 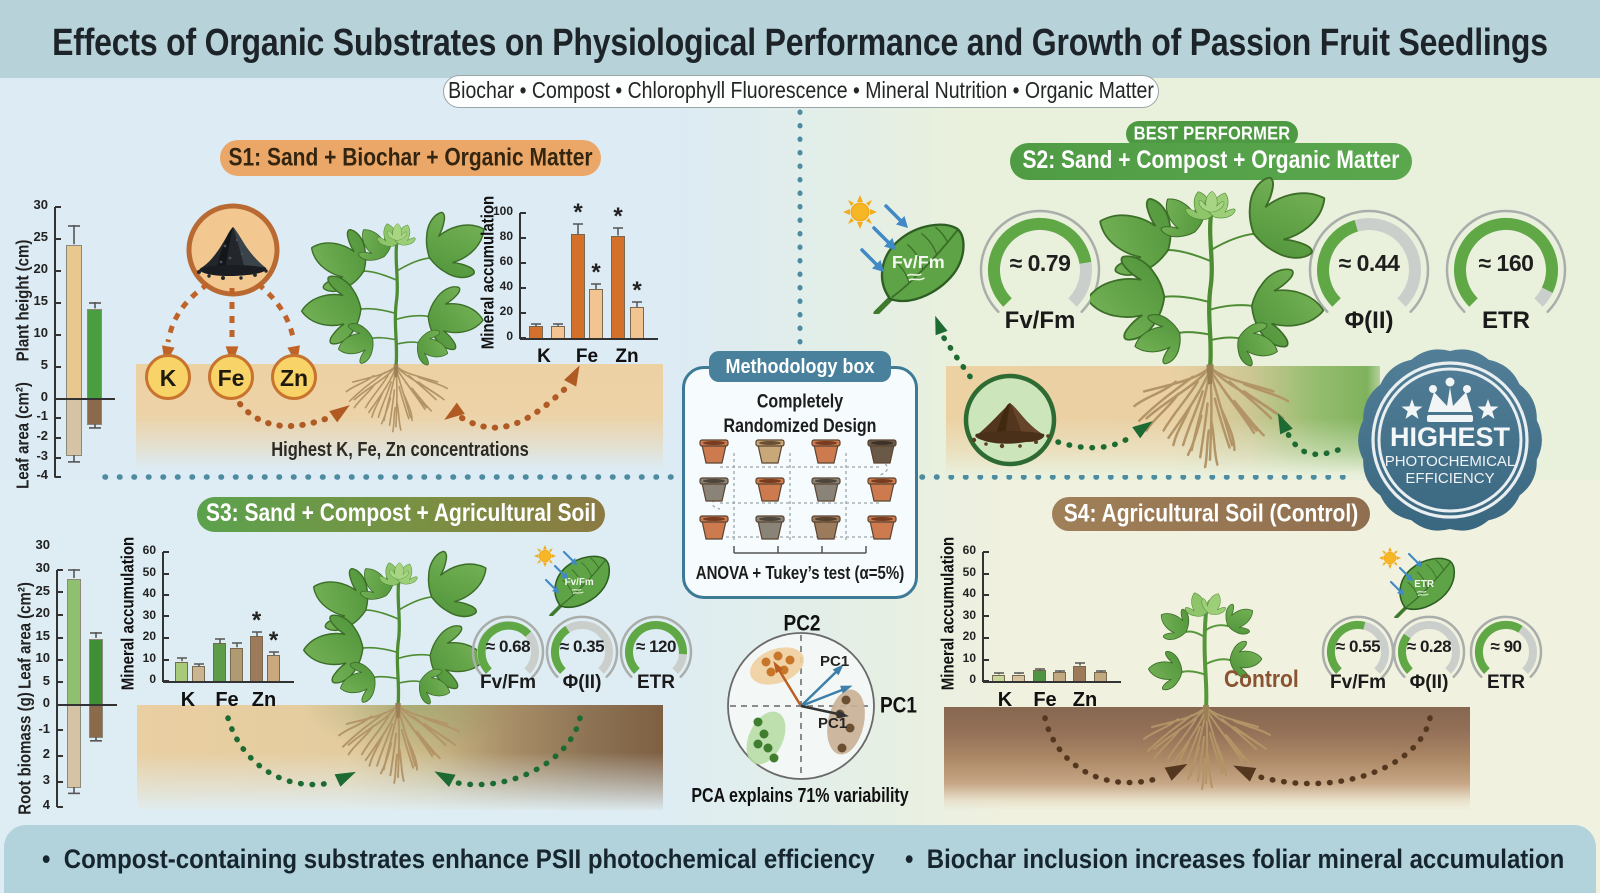 What do you see at coordinates (1450, 461) in the screenshot?
I see `svg-text: PHOTOCHEMICAL` at bounding box center [1450, 461].